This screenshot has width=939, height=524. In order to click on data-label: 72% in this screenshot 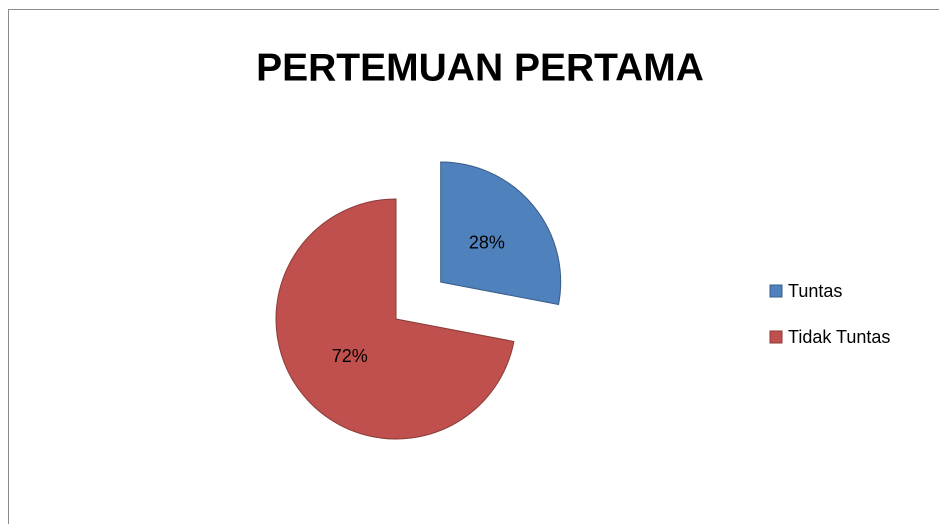, I will do `click(350, 356)`.